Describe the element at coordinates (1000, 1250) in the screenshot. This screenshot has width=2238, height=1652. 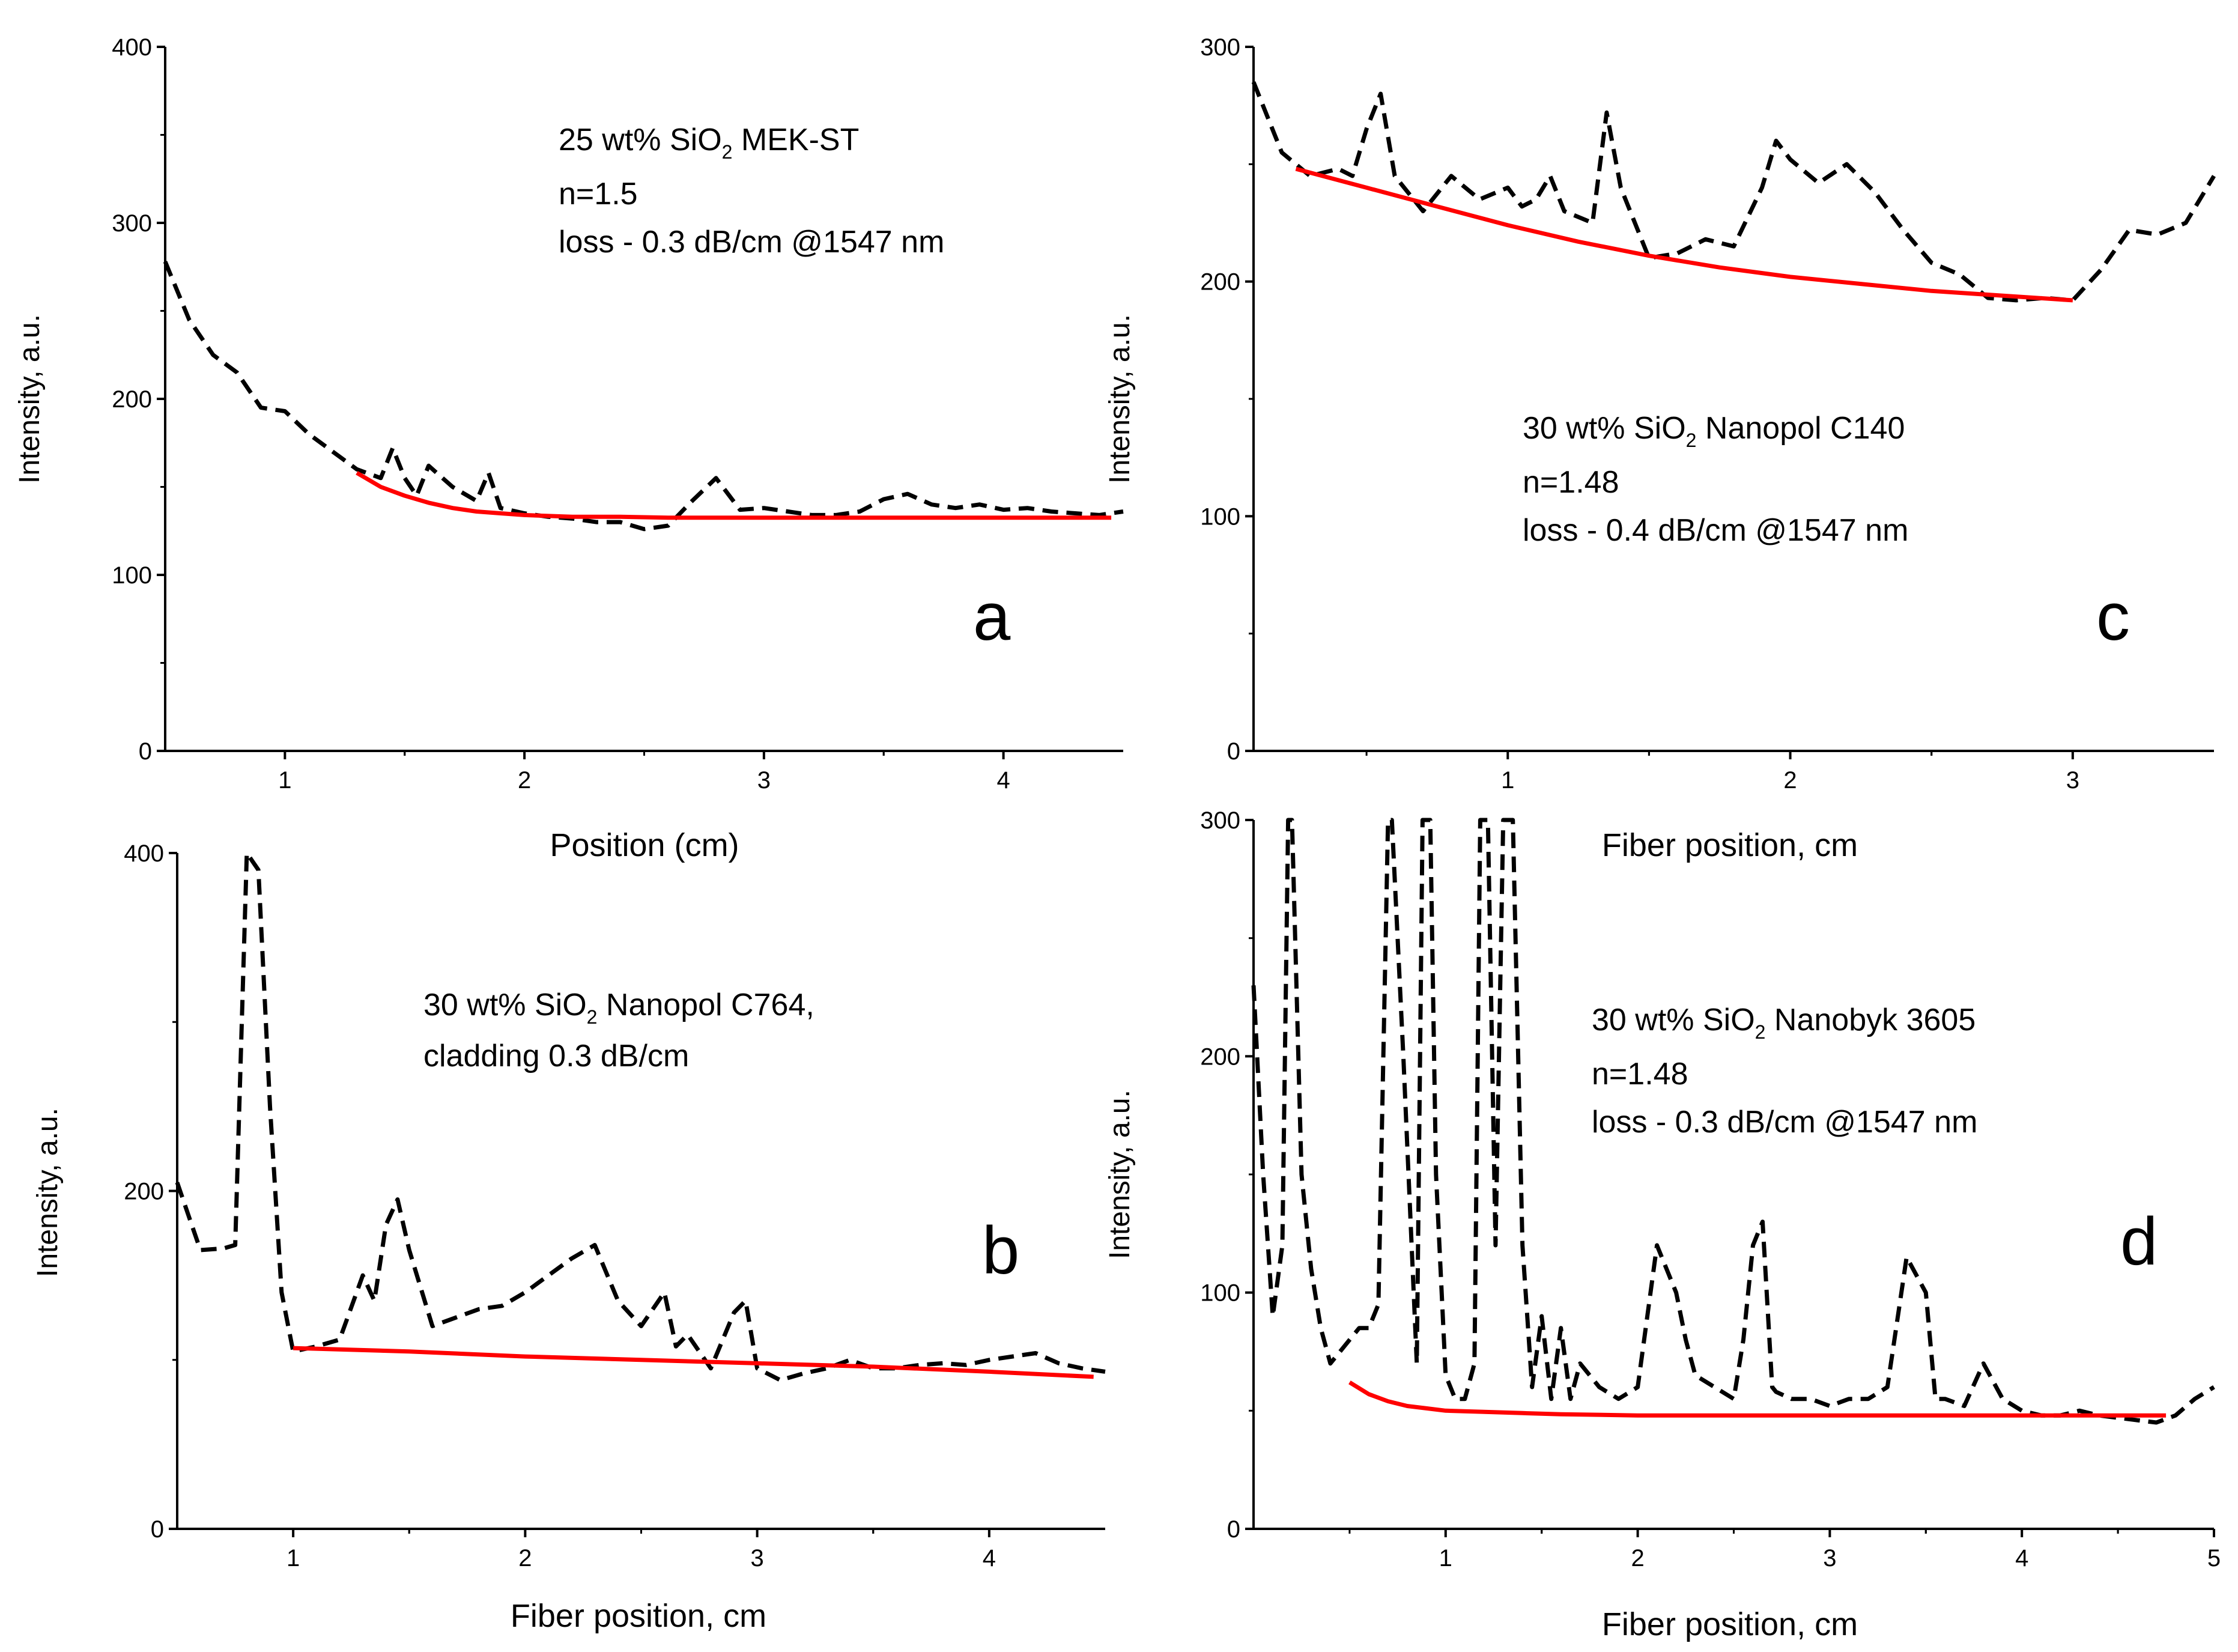
I see `panel-b-label: b` at that location.